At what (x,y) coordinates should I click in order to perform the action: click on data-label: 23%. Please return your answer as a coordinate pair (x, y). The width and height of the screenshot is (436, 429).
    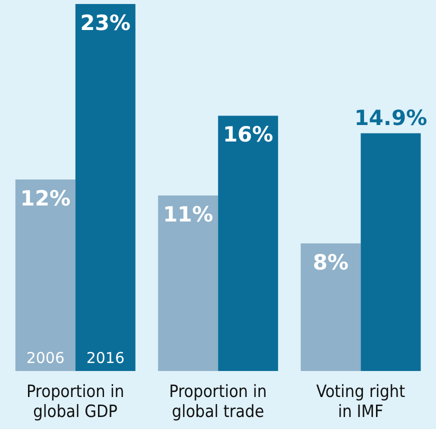
    Looking at the image, I should click on (105, 23).